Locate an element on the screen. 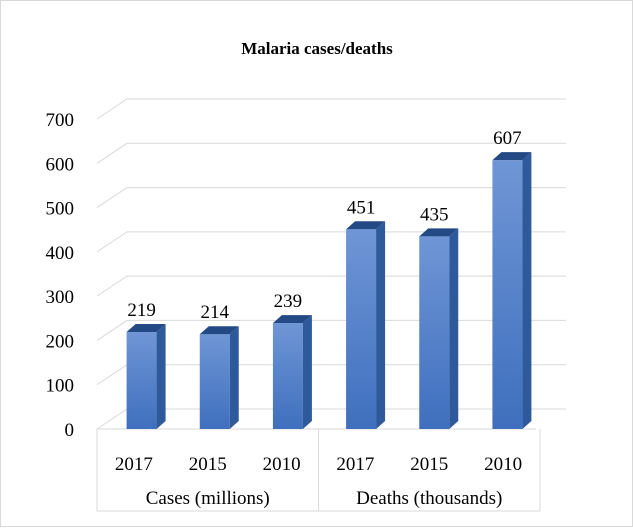 The width and height of the screenshot is (633, 528). x-group-label: Cases (millions) is located at coordinates (208, 498).